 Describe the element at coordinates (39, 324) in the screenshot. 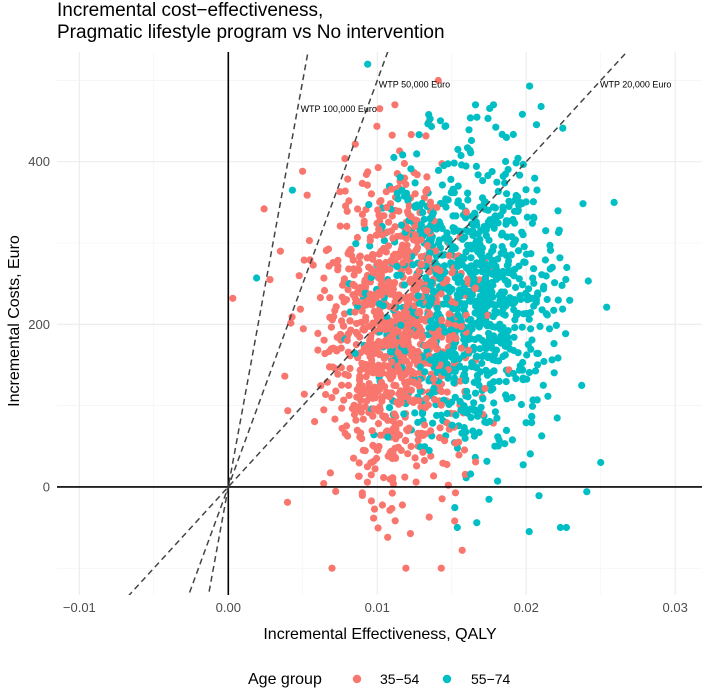

I see `y-tick-label: 200` at that location.